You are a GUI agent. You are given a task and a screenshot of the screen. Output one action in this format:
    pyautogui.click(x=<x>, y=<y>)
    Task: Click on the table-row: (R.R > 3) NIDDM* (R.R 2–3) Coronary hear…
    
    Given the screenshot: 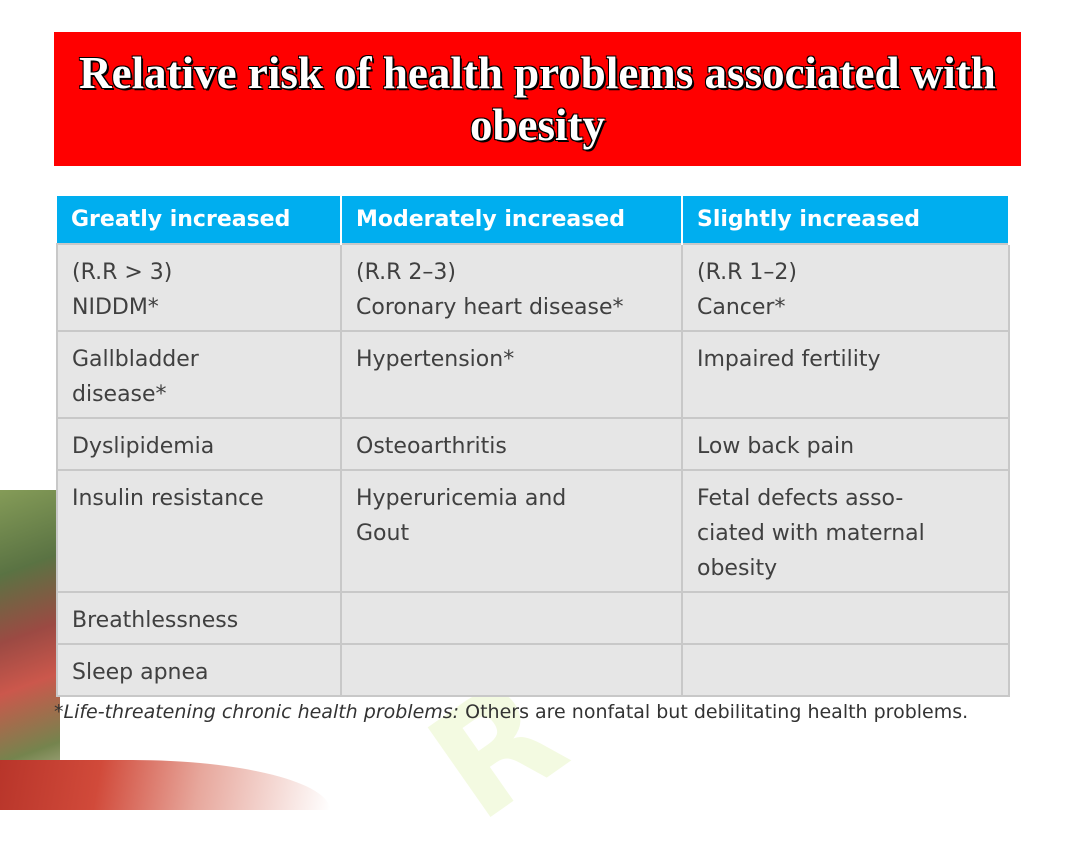 What is the action you would take?
    pyautogui.click(x=533, y=287)
    